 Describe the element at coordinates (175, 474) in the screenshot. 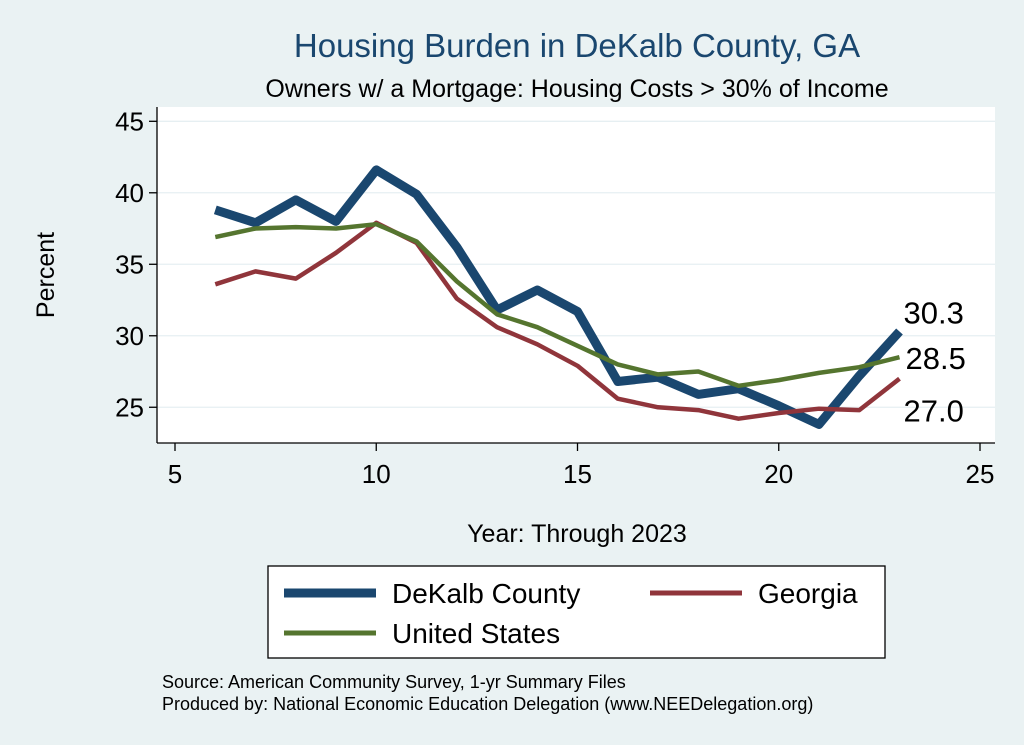

I see `x-tick-label: 5` at that location.